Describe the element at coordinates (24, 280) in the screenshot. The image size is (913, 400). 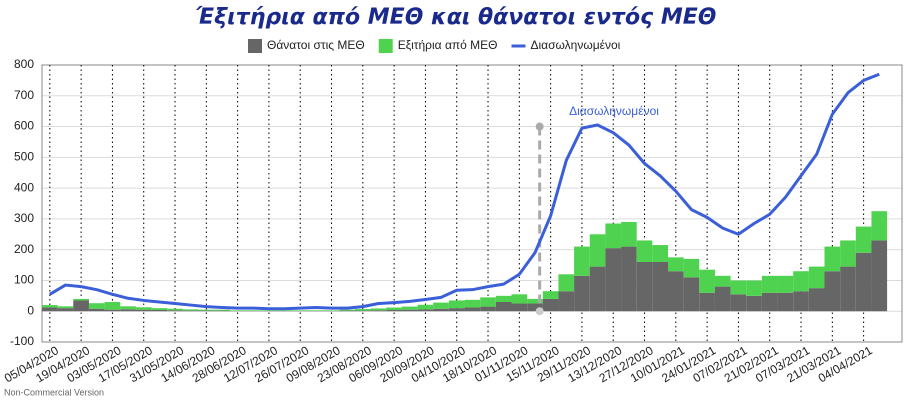
I see `y-tick-label: 100` at that location.